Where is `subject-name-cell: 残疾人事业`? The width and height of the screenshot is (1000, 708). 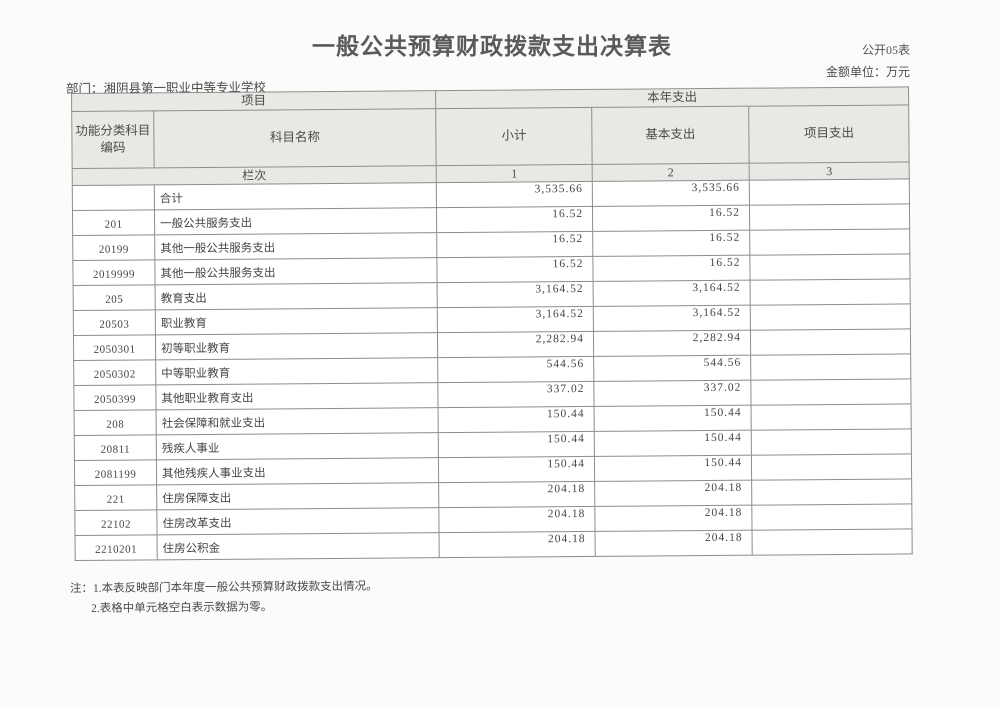 subject-name-cell: 残疾人事业 is located at coordinates (297, 446).